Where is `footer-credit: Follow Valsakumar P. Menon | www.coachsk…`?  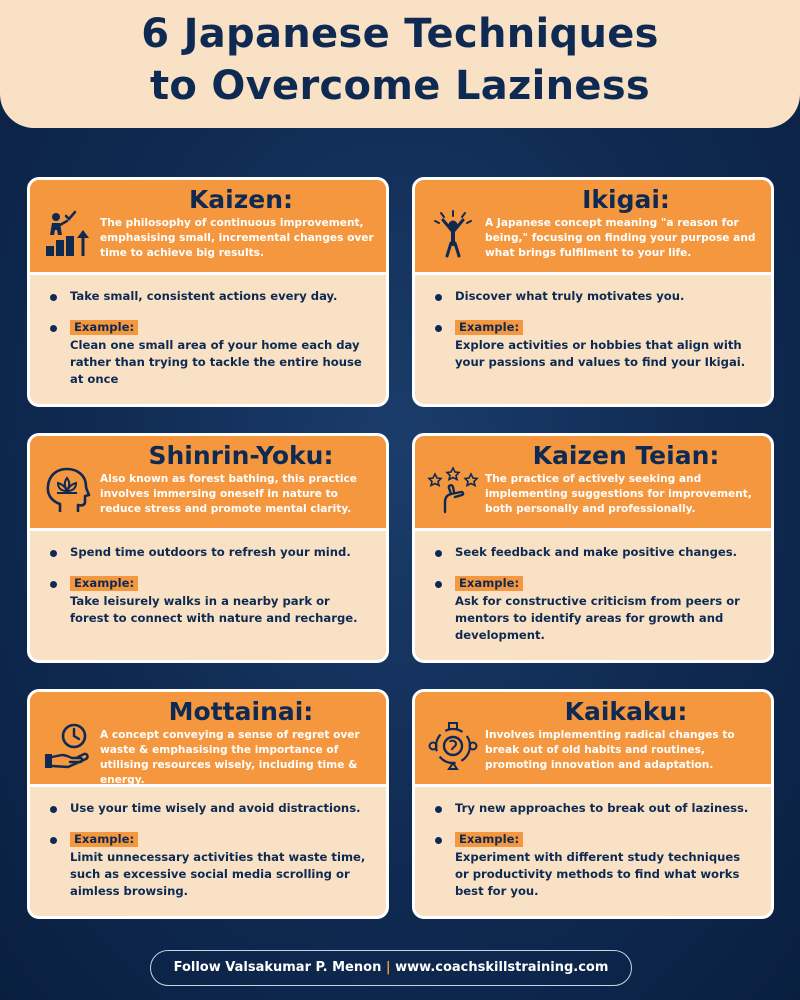
footer-credit: Follow Valsakumar P. Menon | www.coachsk… is located at coordinates (391, 968).